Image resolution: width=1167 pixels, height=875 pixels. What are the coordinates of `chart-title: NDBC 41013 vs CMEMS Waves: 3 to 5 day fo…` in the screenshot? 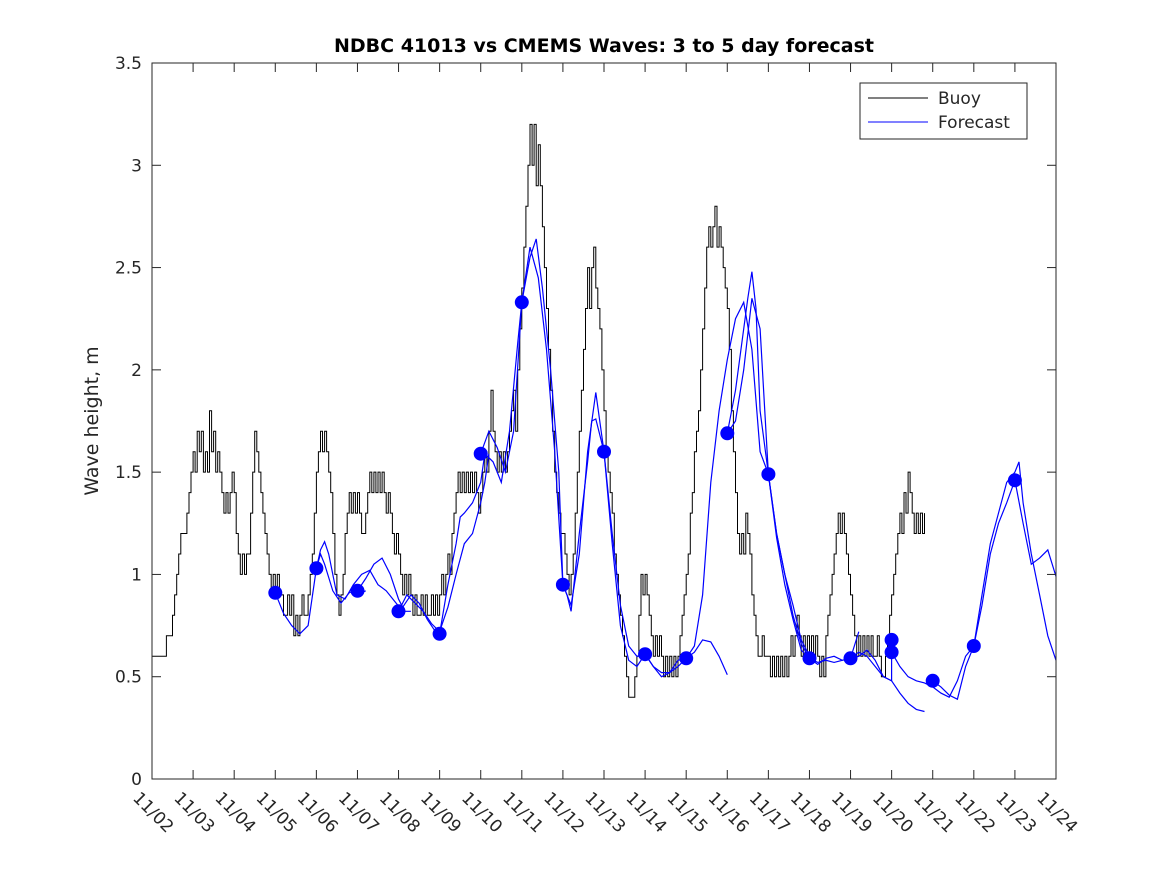 It's located at (604, 46).